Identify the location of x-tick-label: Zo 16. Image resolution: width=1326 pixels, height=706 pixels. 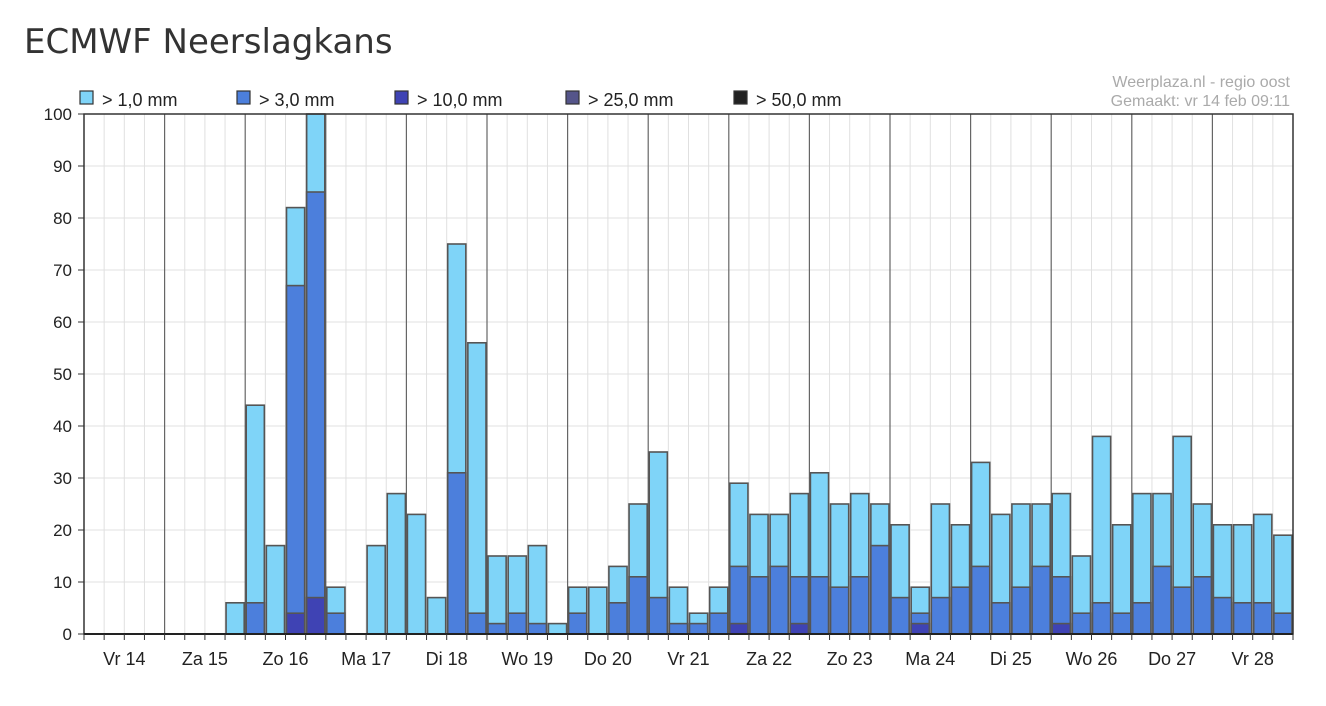
(285, 659).